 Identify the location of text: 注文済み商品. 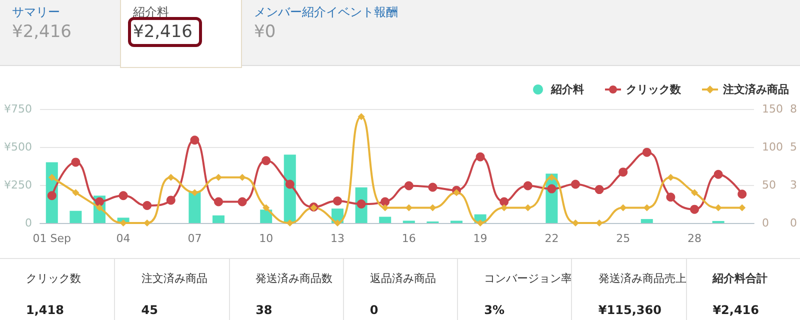
(174, 278).